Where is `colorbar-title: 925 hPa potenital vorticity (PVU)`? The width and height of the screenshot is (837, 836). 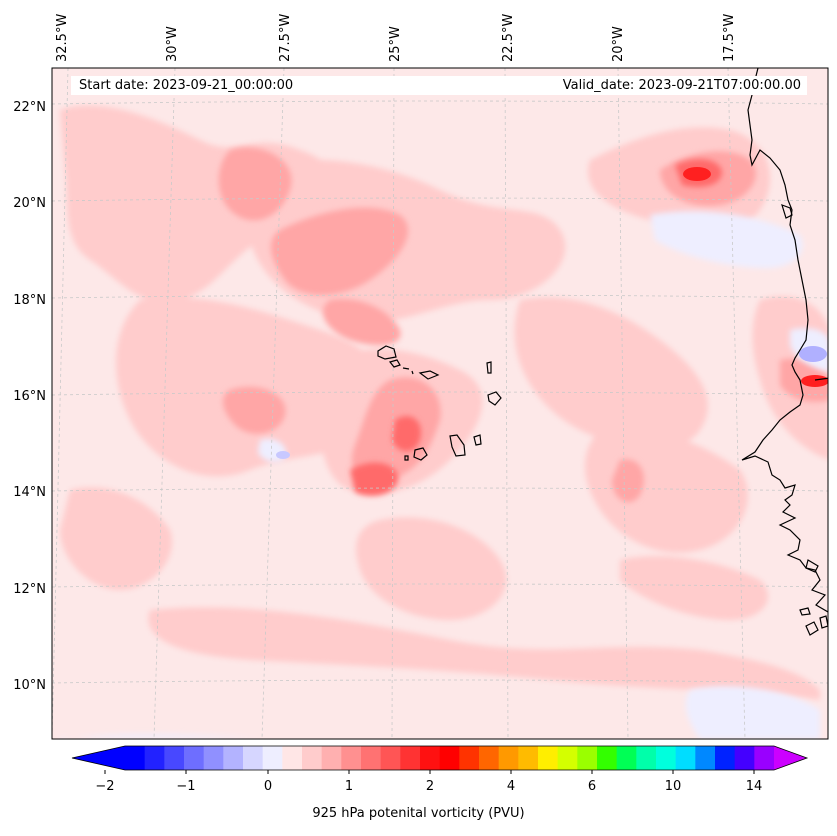
colorbar-title: 925 hPa potenital vorticity (PVU) is located at coordinates (418, 813).